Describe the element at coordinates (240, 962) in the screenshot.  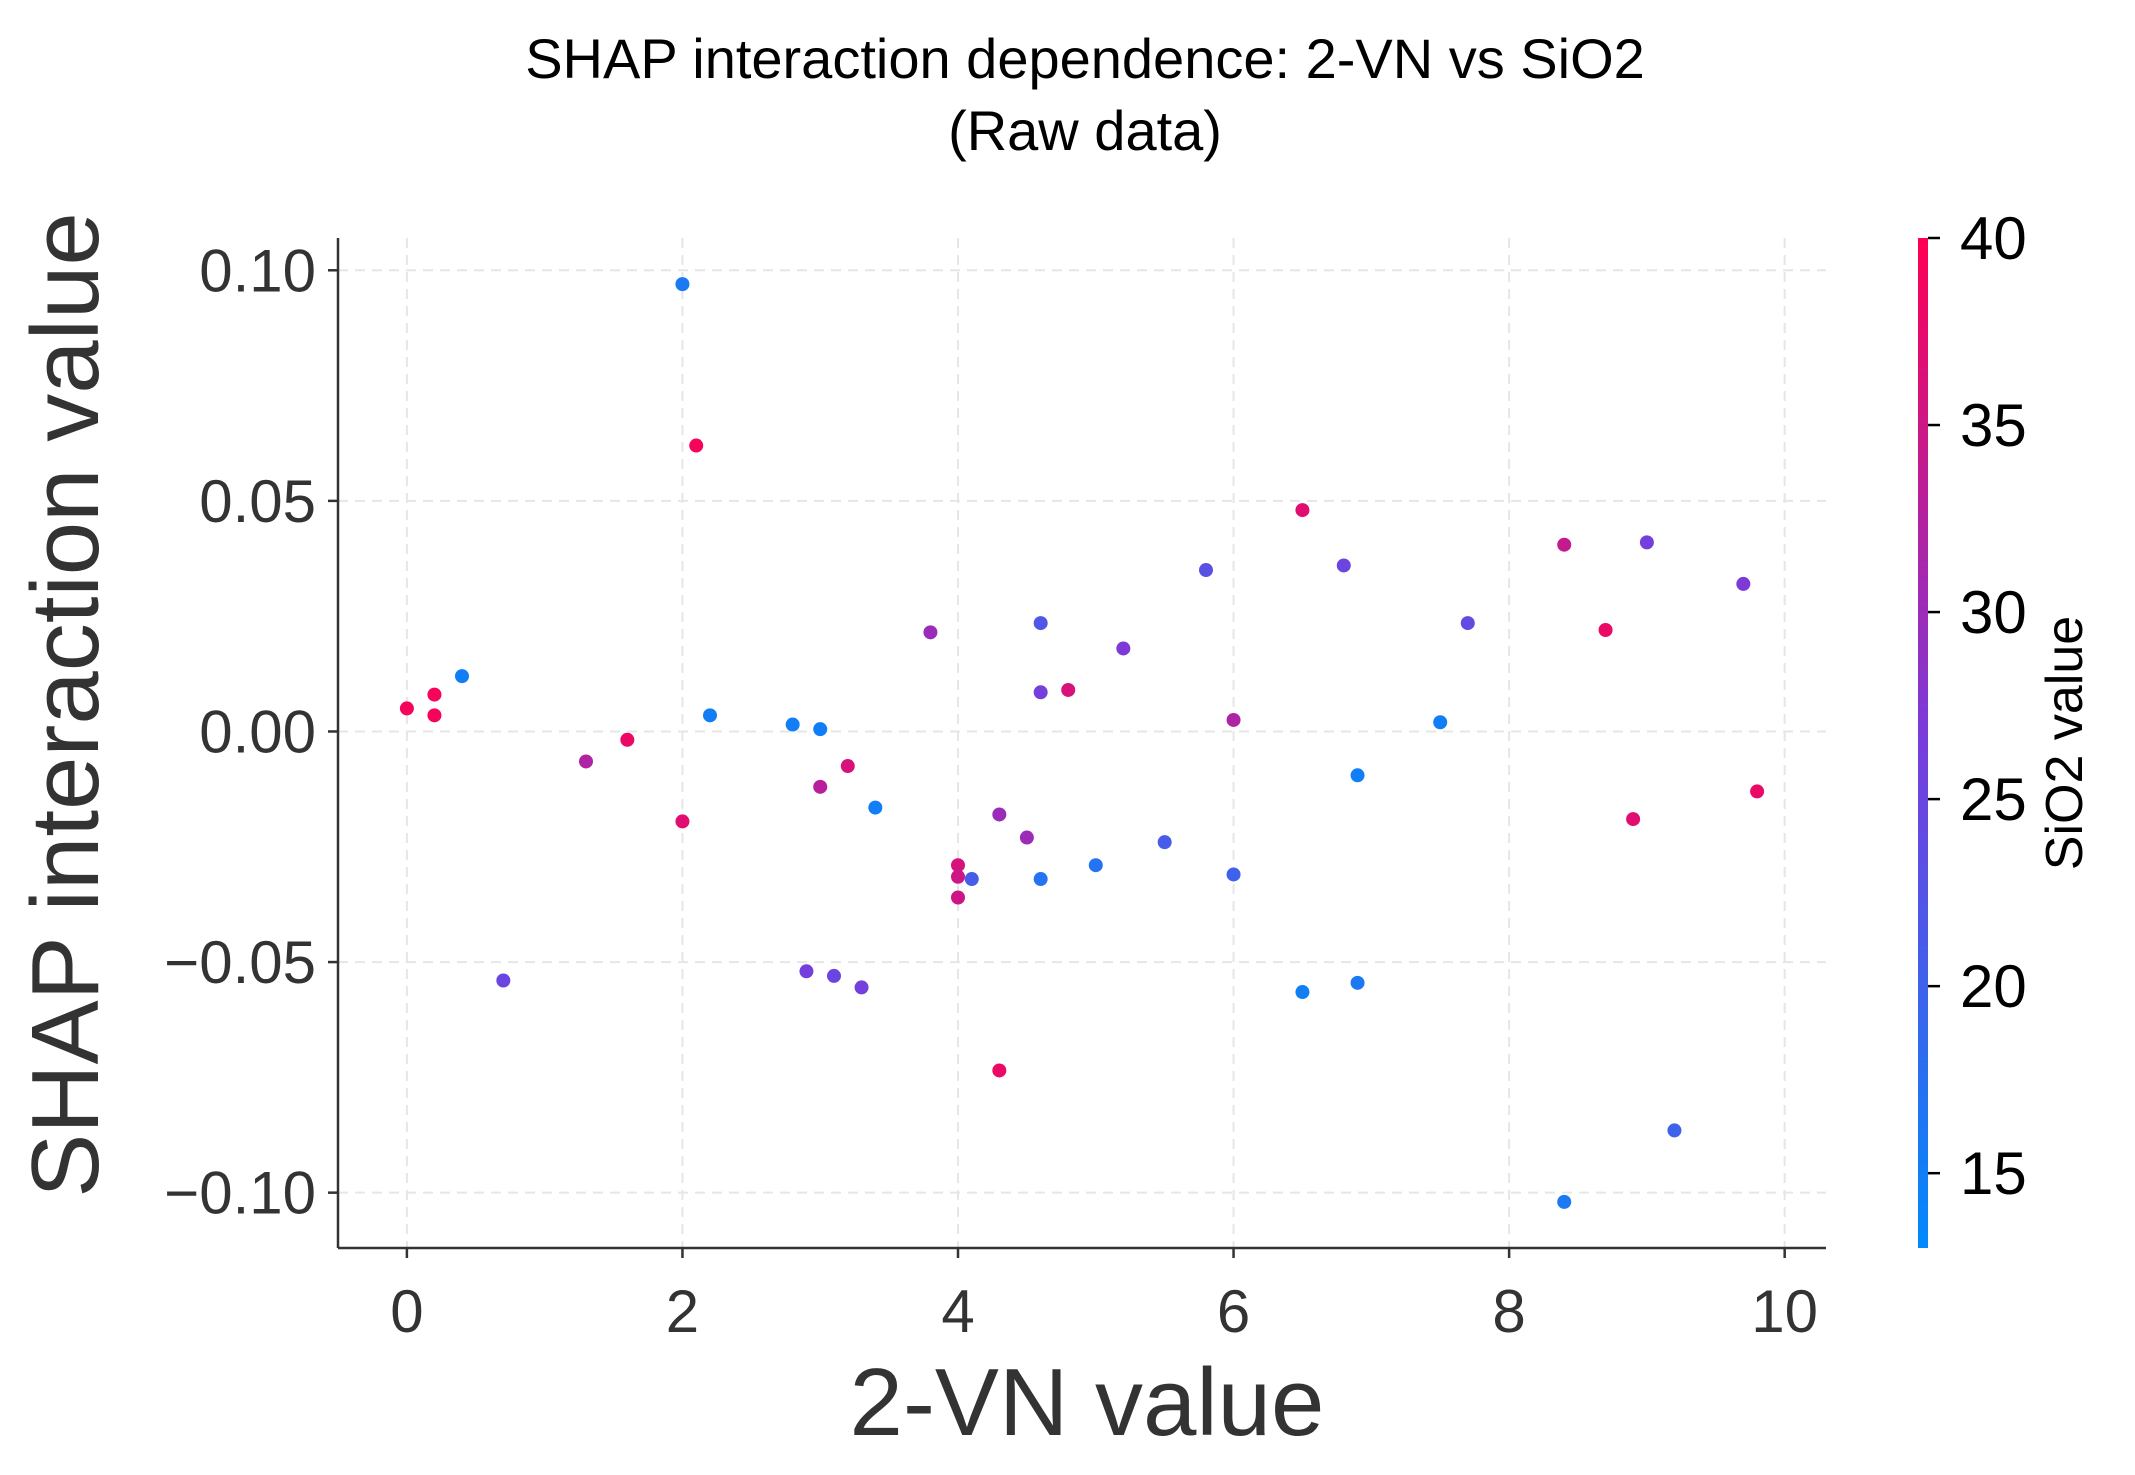
I see `y-tick-label: −0.05` at that location.